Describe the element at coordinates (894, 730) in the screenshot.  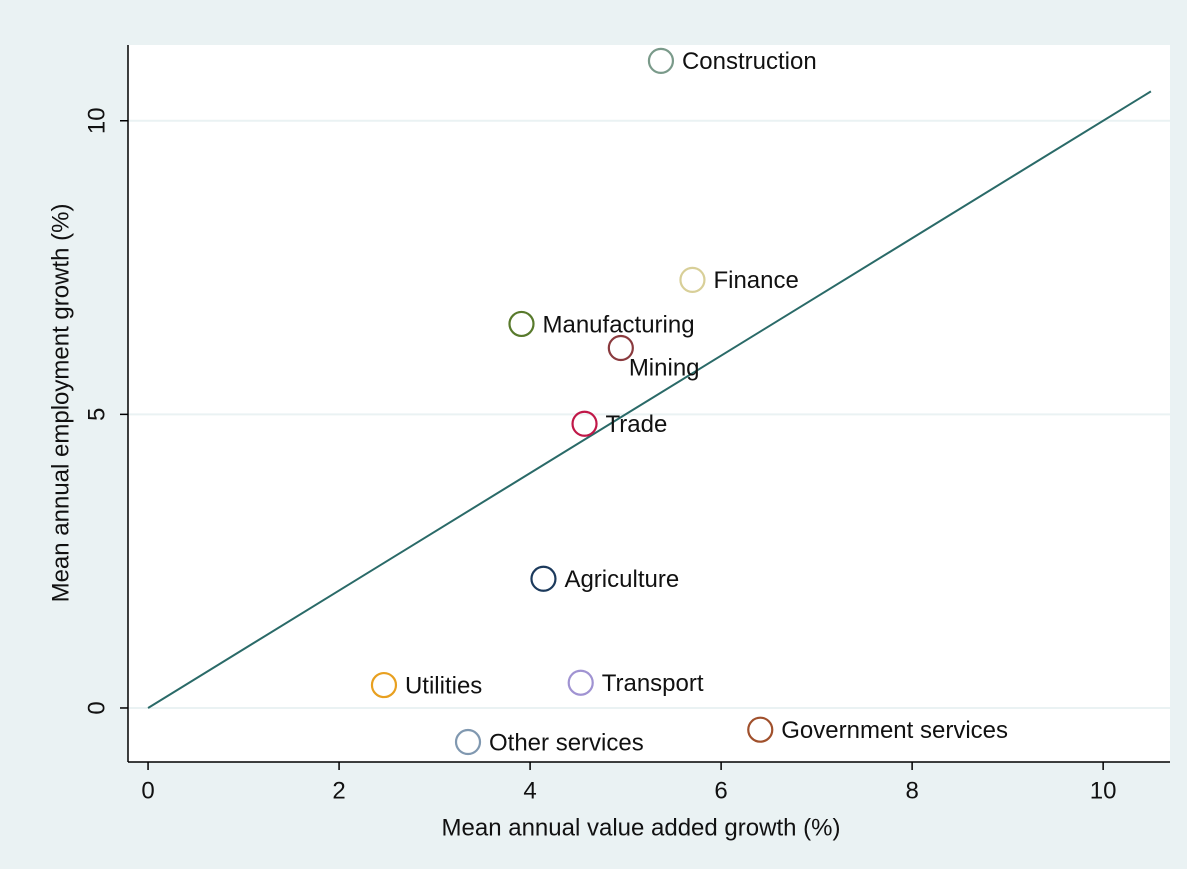
I see `point-label: Government services` at that location.